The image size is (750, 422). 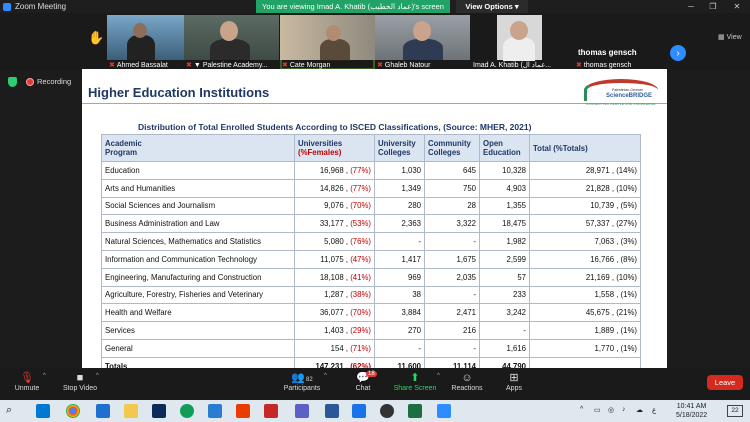 I want to click on cell-university-colleges: 1,030, so click(x=399, y=170).